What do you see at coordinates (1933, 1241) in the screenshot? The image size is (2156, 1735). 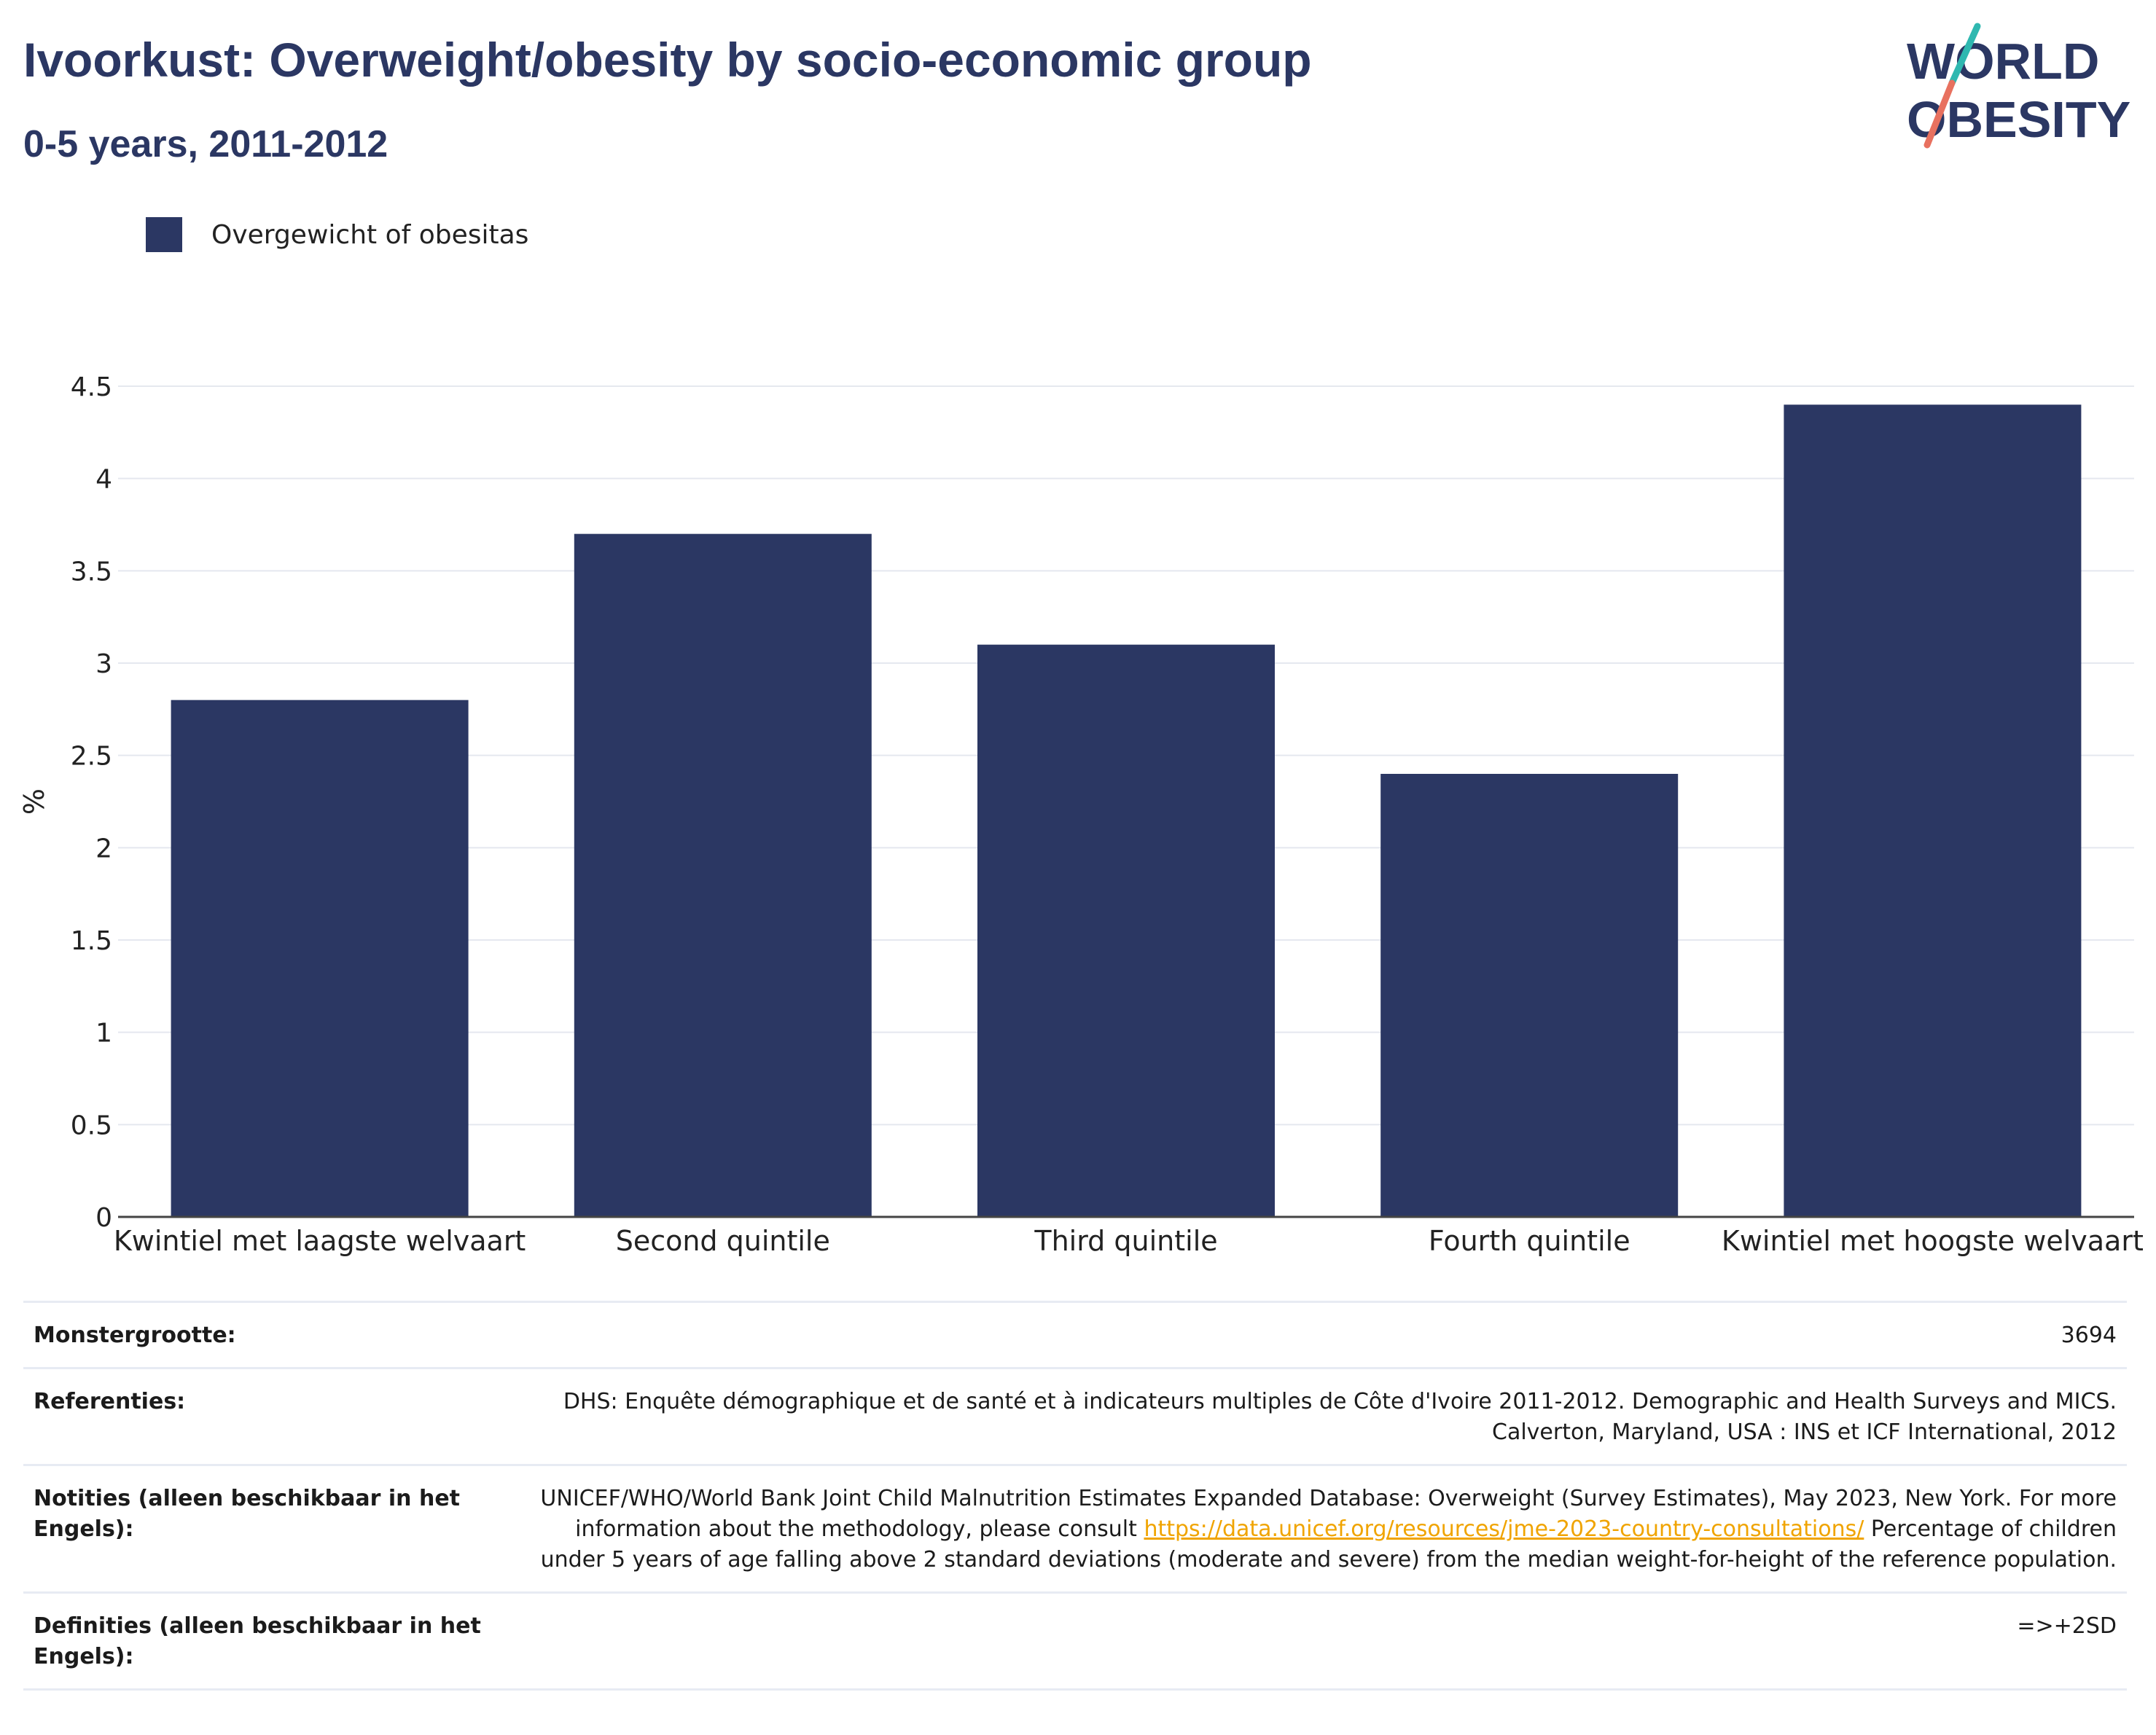 I see `x-tick-label: Kwintiel met hoogste welvaart` at bounding box center [1933, 1241].